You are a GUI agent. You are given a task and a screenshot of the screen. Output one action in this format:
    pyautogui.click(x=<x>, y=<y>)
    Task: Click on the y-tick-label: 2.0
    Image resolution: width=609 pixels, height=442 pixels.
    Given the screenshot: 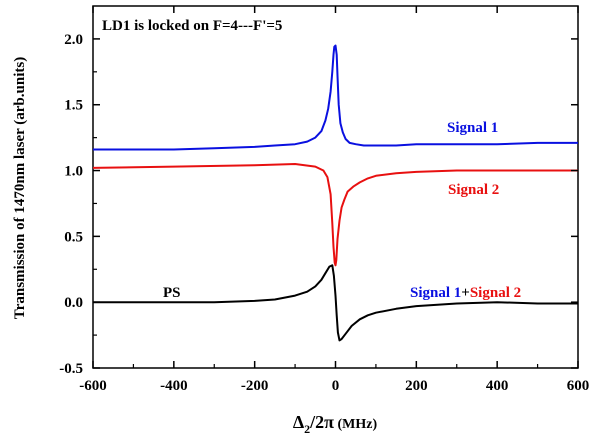 What is the action you would take?
    pyautogui.click(x=73, y=40)
    